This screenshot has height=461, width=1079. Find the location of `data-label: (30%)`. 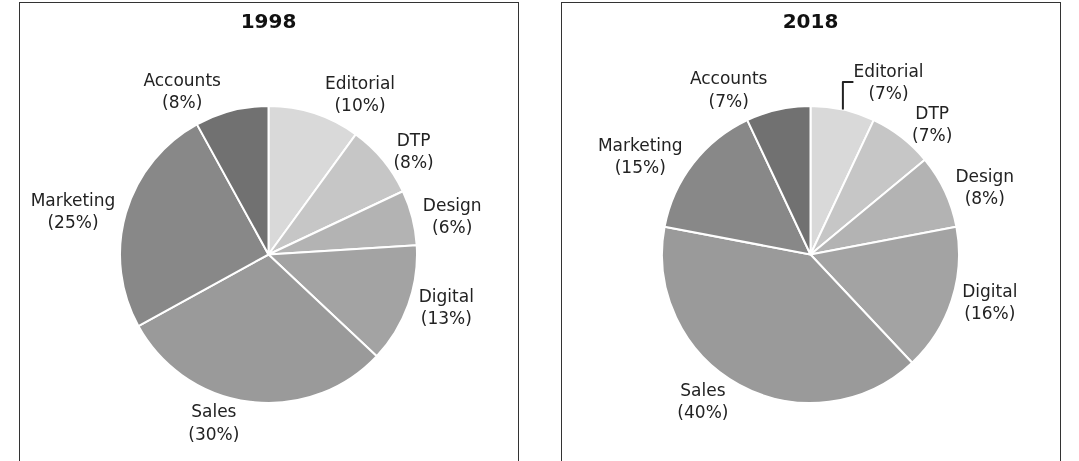

data-label: (30%) is located at coordinates (214, 433).